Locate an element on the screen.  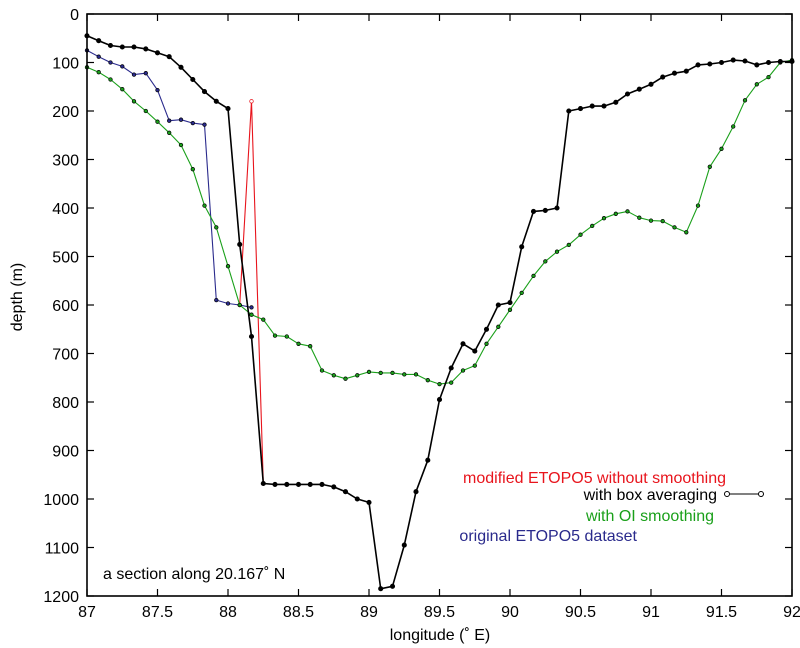
x-tick-label: 87 is located at coordinates (87, 612).